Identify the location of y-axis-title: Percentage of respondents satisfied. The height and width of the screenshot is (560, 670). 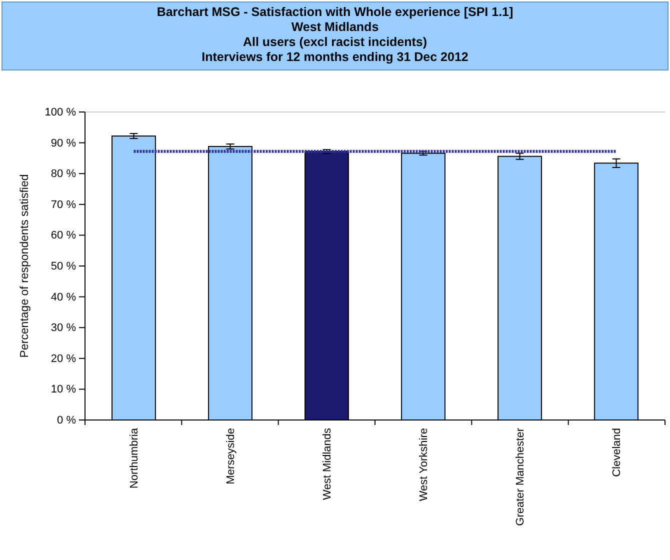
(25, 266).